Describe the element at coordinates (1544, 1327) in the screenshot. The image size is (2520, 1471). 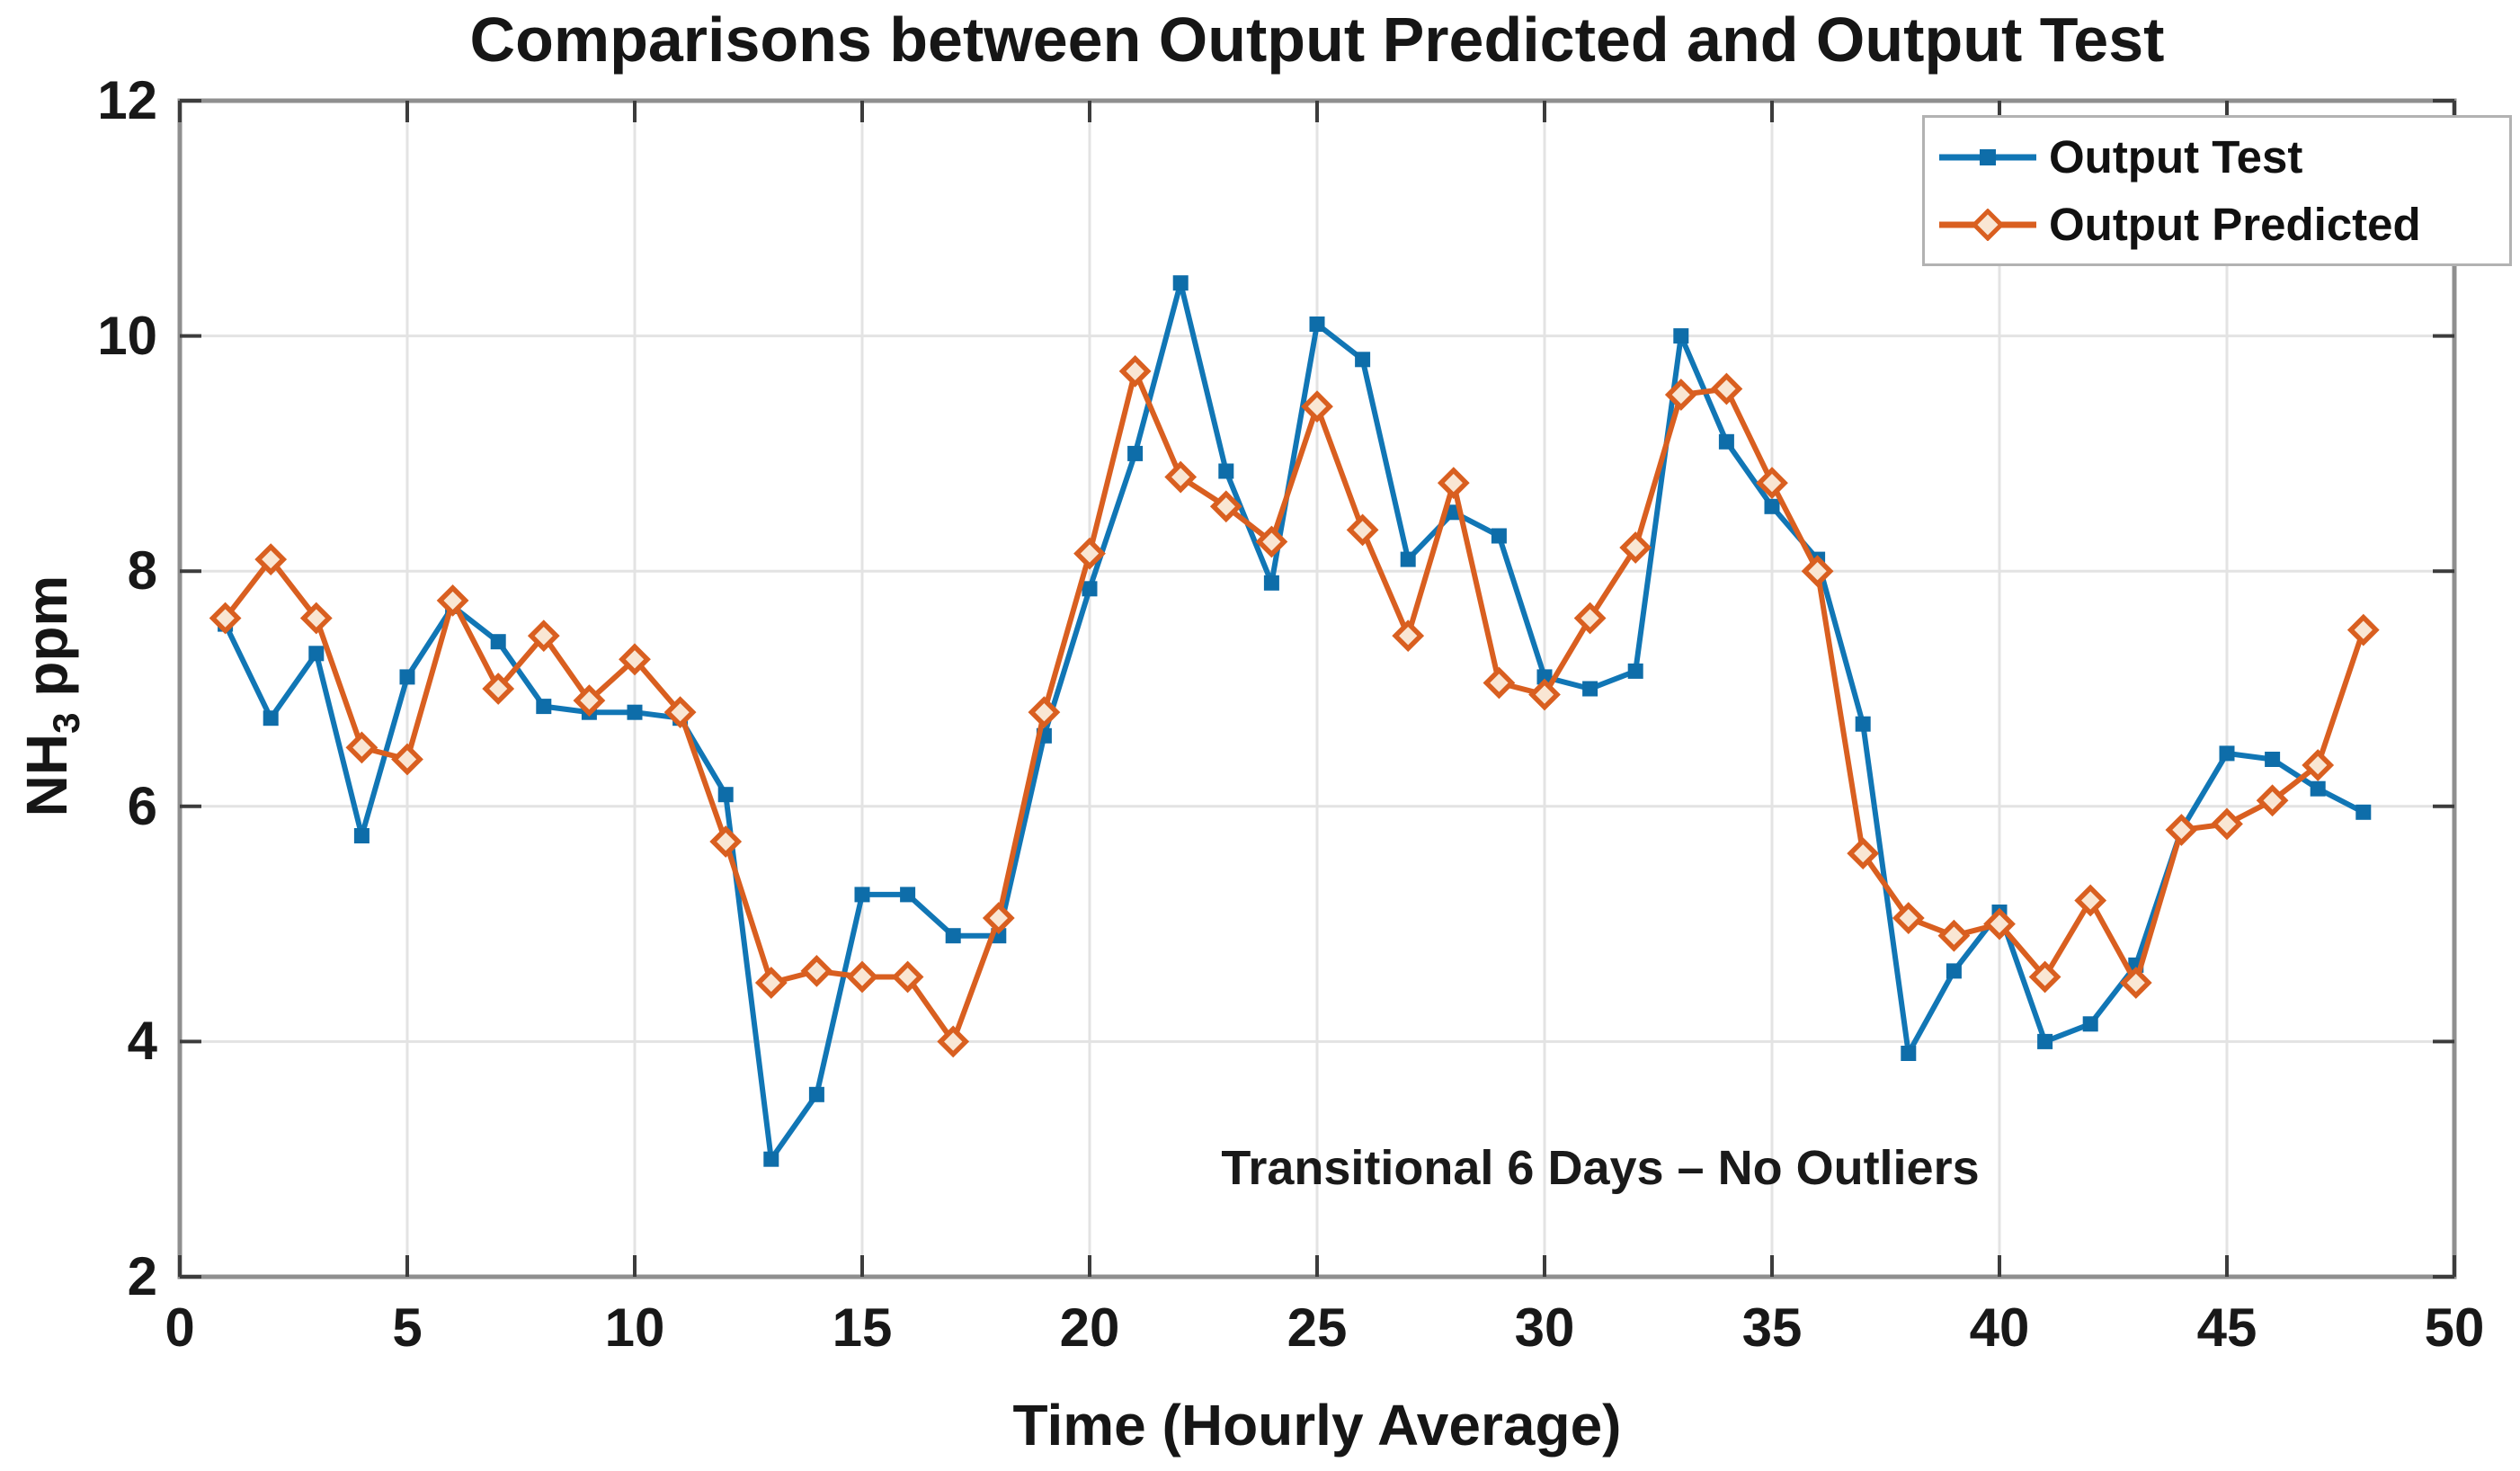
I see `x-tick-label: 30` at that location.